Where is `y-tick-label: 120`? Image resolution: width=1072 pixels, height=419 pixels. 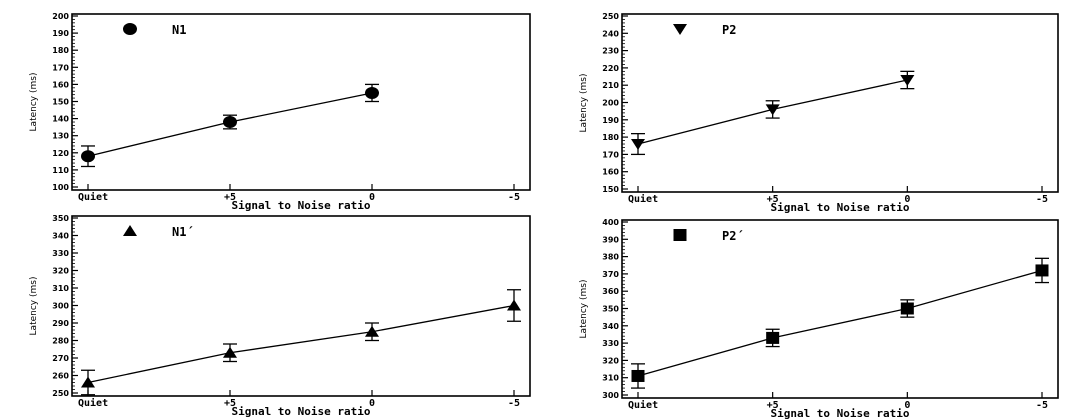 y-tick-label: 120 is located at coordinates (60, 153).